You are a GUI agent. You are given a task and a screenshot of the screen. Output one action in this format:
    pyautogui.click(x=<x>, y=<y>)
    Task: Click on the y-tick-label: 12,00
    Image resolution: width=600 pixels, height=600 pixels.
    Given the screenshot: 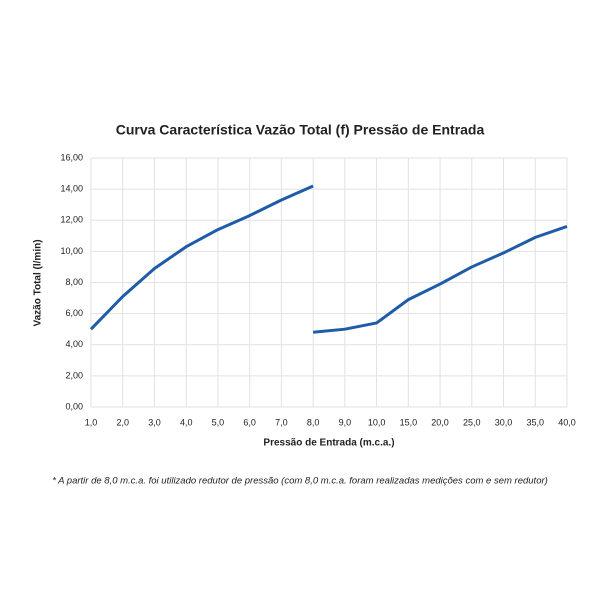 What is the action you would take?
    pyautogui.click(x=71, y=220)
    